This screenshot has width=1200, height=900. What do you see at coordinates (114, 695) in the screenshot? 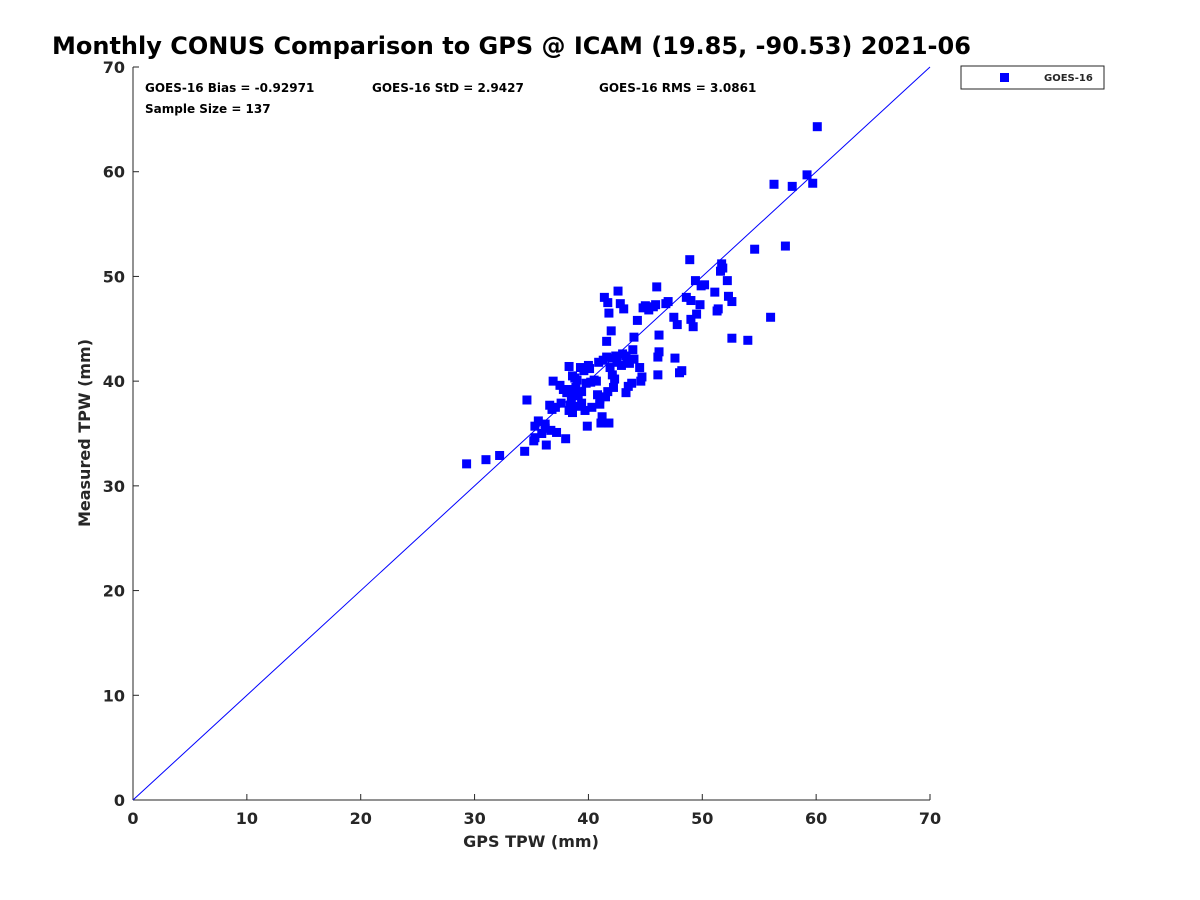
I see `y-tick-label: 10` at bounding box center [114, 695].